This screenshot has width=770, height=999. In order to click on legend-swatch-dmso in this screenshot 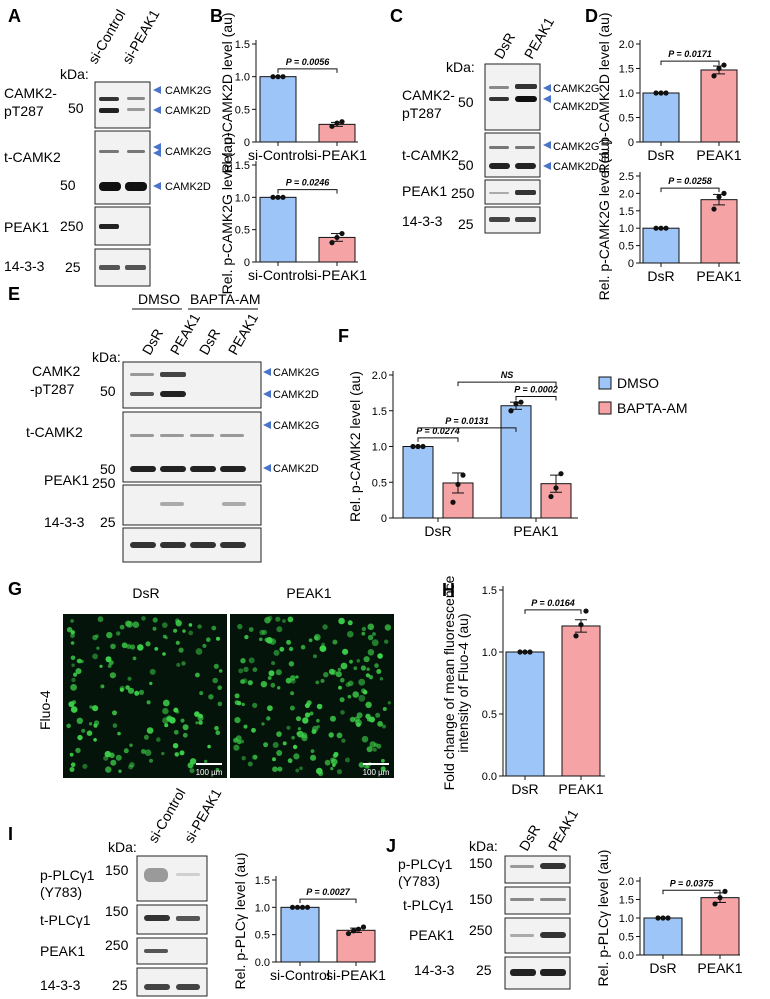, I will do `click(605, 383)`.